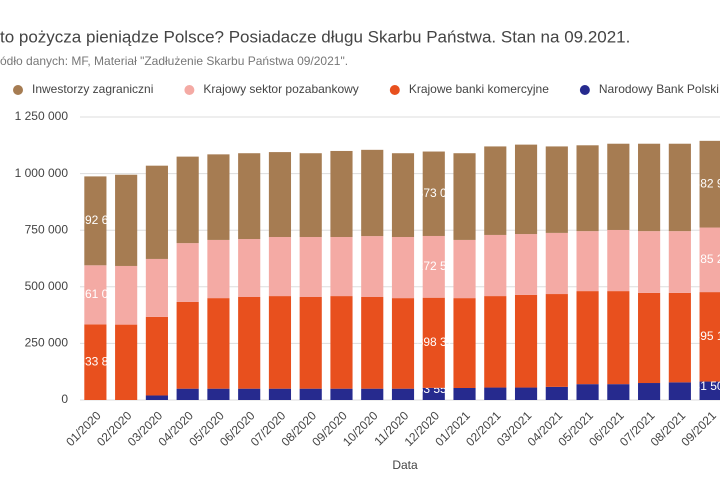 Image resolution: width=720 pixels, height=500 pixels. Describe the element at coordinates (698, 428) in the screenshot. I see `x-tick-label: 09/2021` at that location.